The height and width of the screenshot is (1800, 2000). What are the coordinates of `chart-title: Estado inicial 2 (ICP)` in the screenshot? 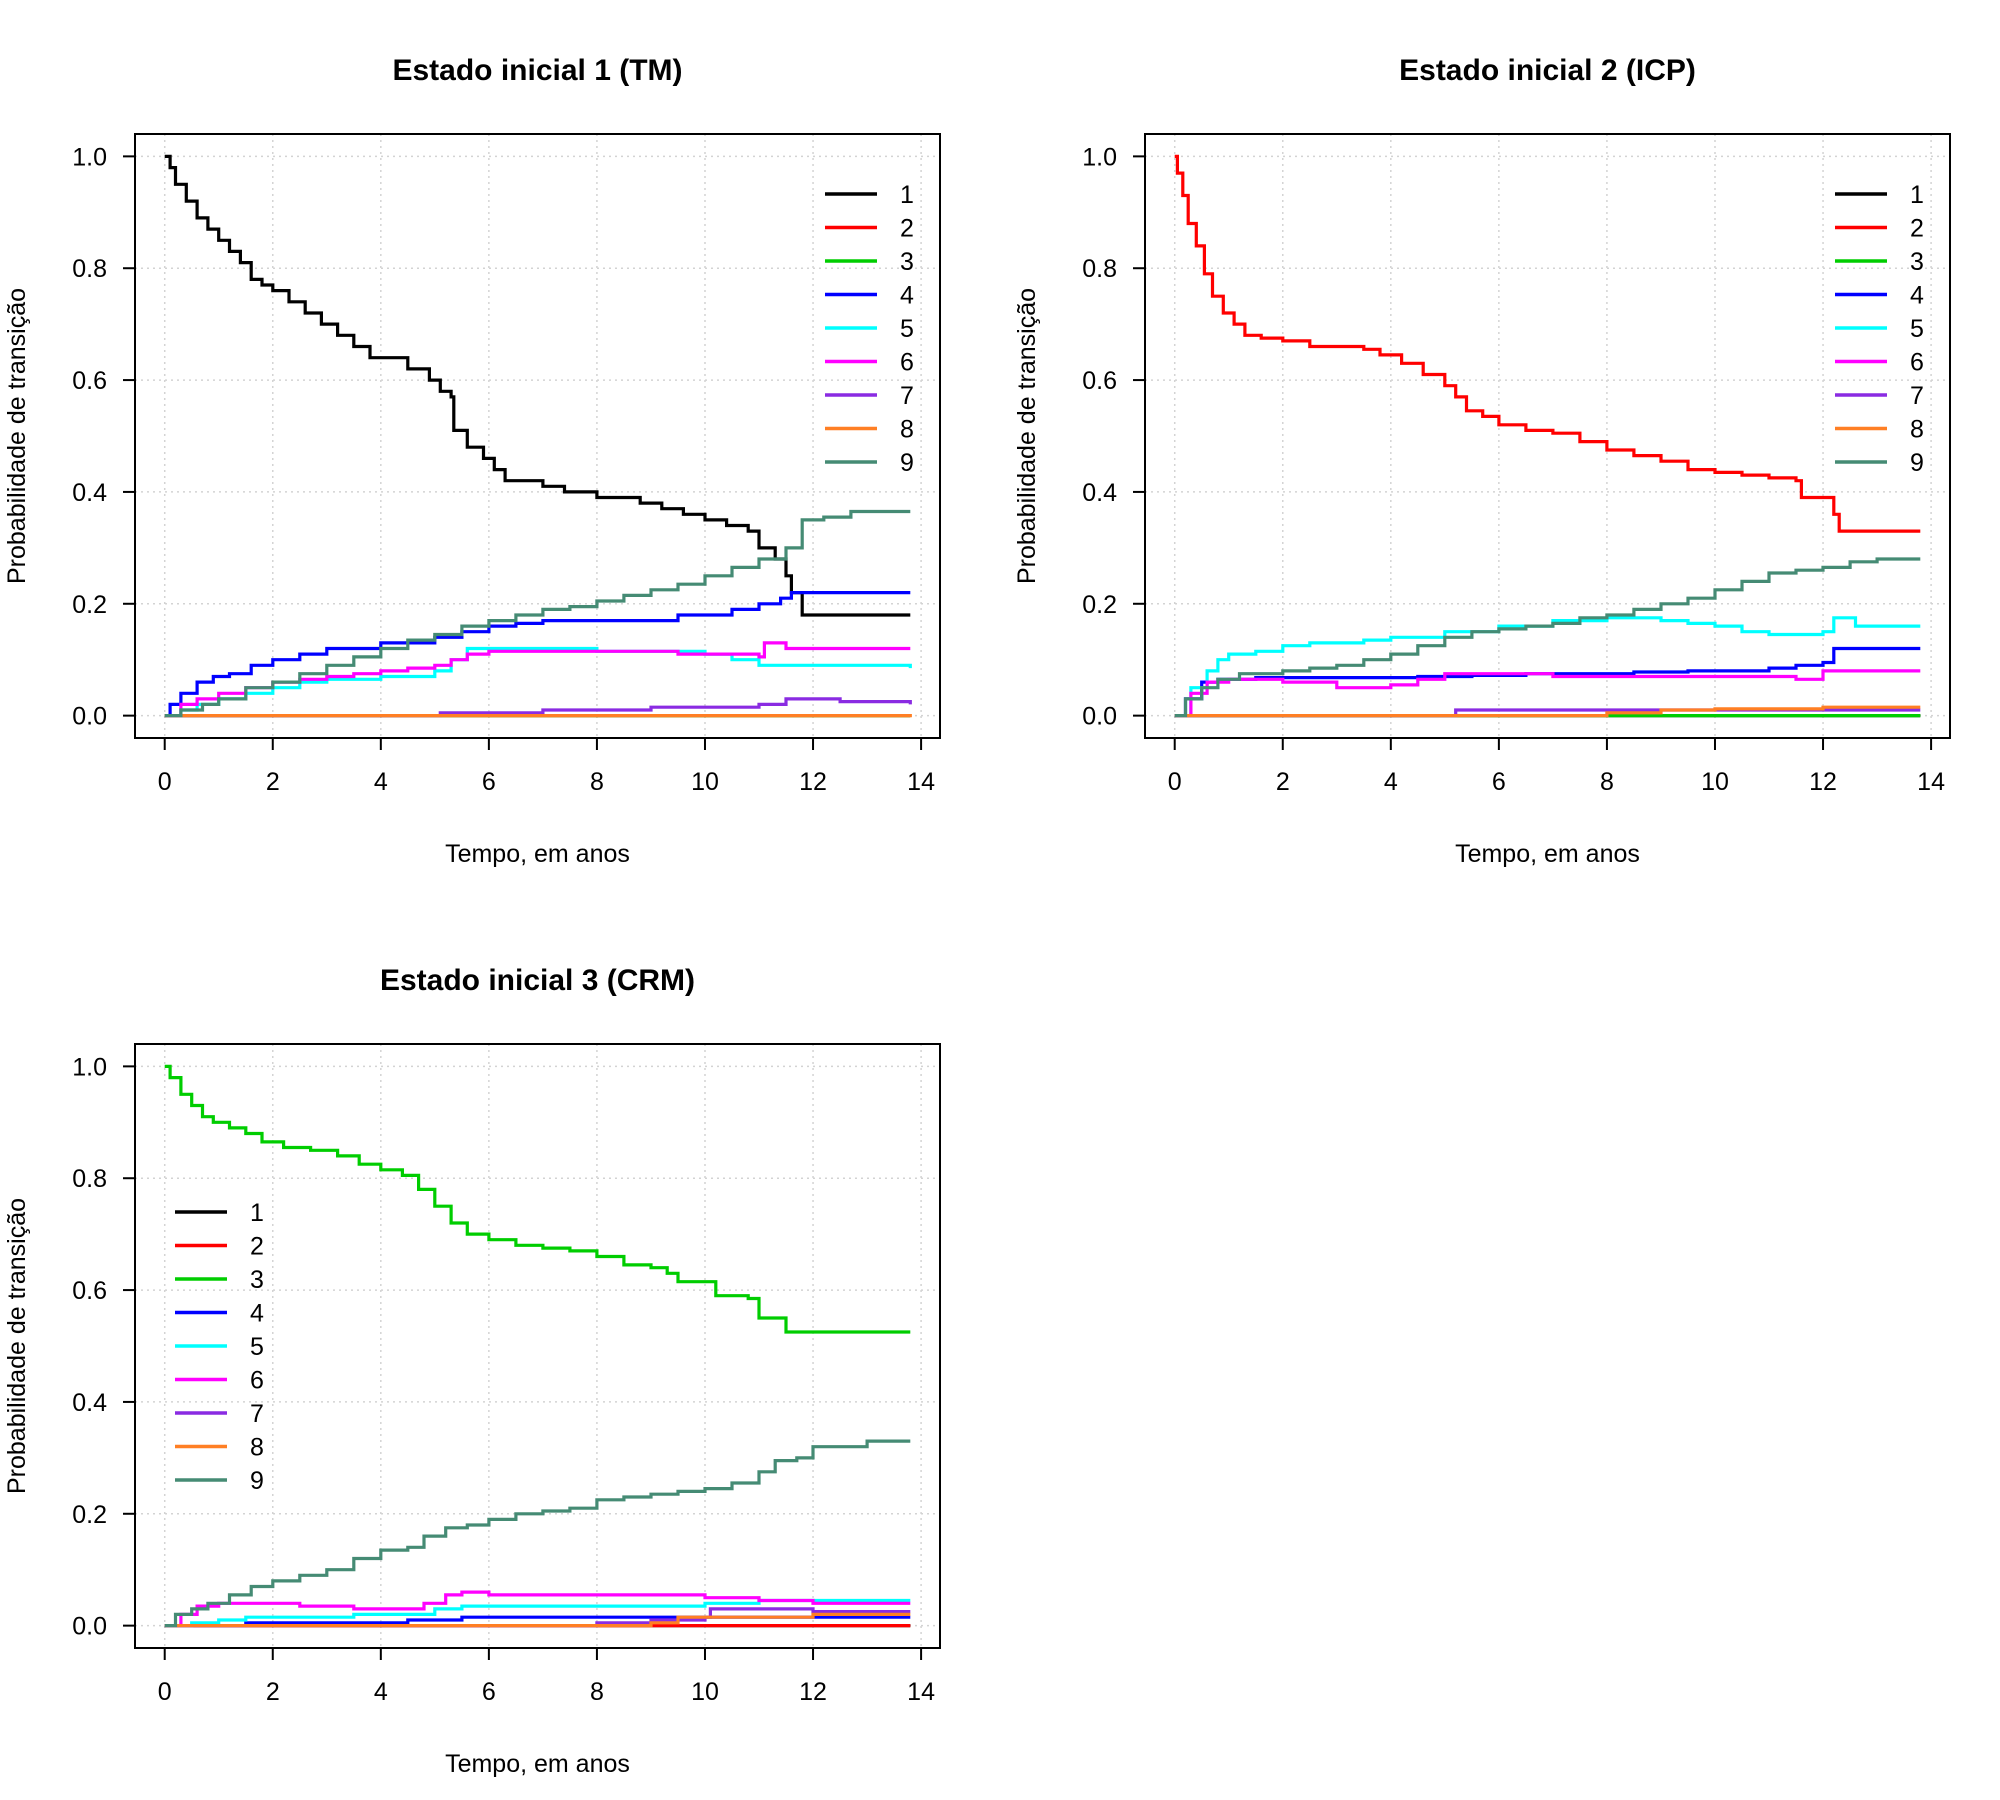 It's located at (1547, 70).